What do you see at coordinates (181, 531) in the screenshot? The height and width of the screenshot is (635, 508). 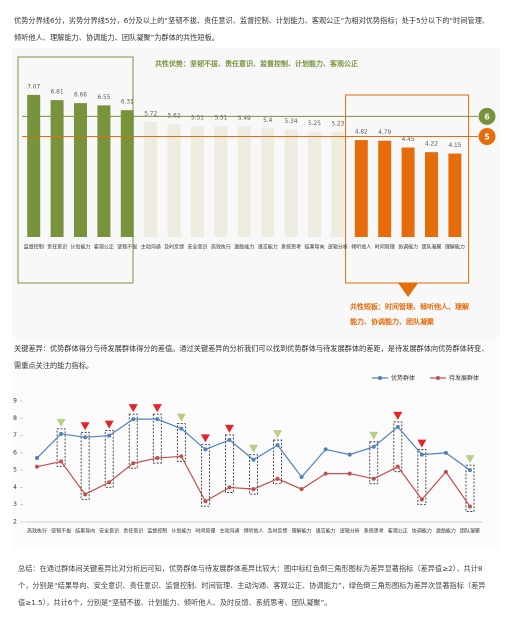 I see `x-tick-label: 计划能力` at bounding box center [181, 531].